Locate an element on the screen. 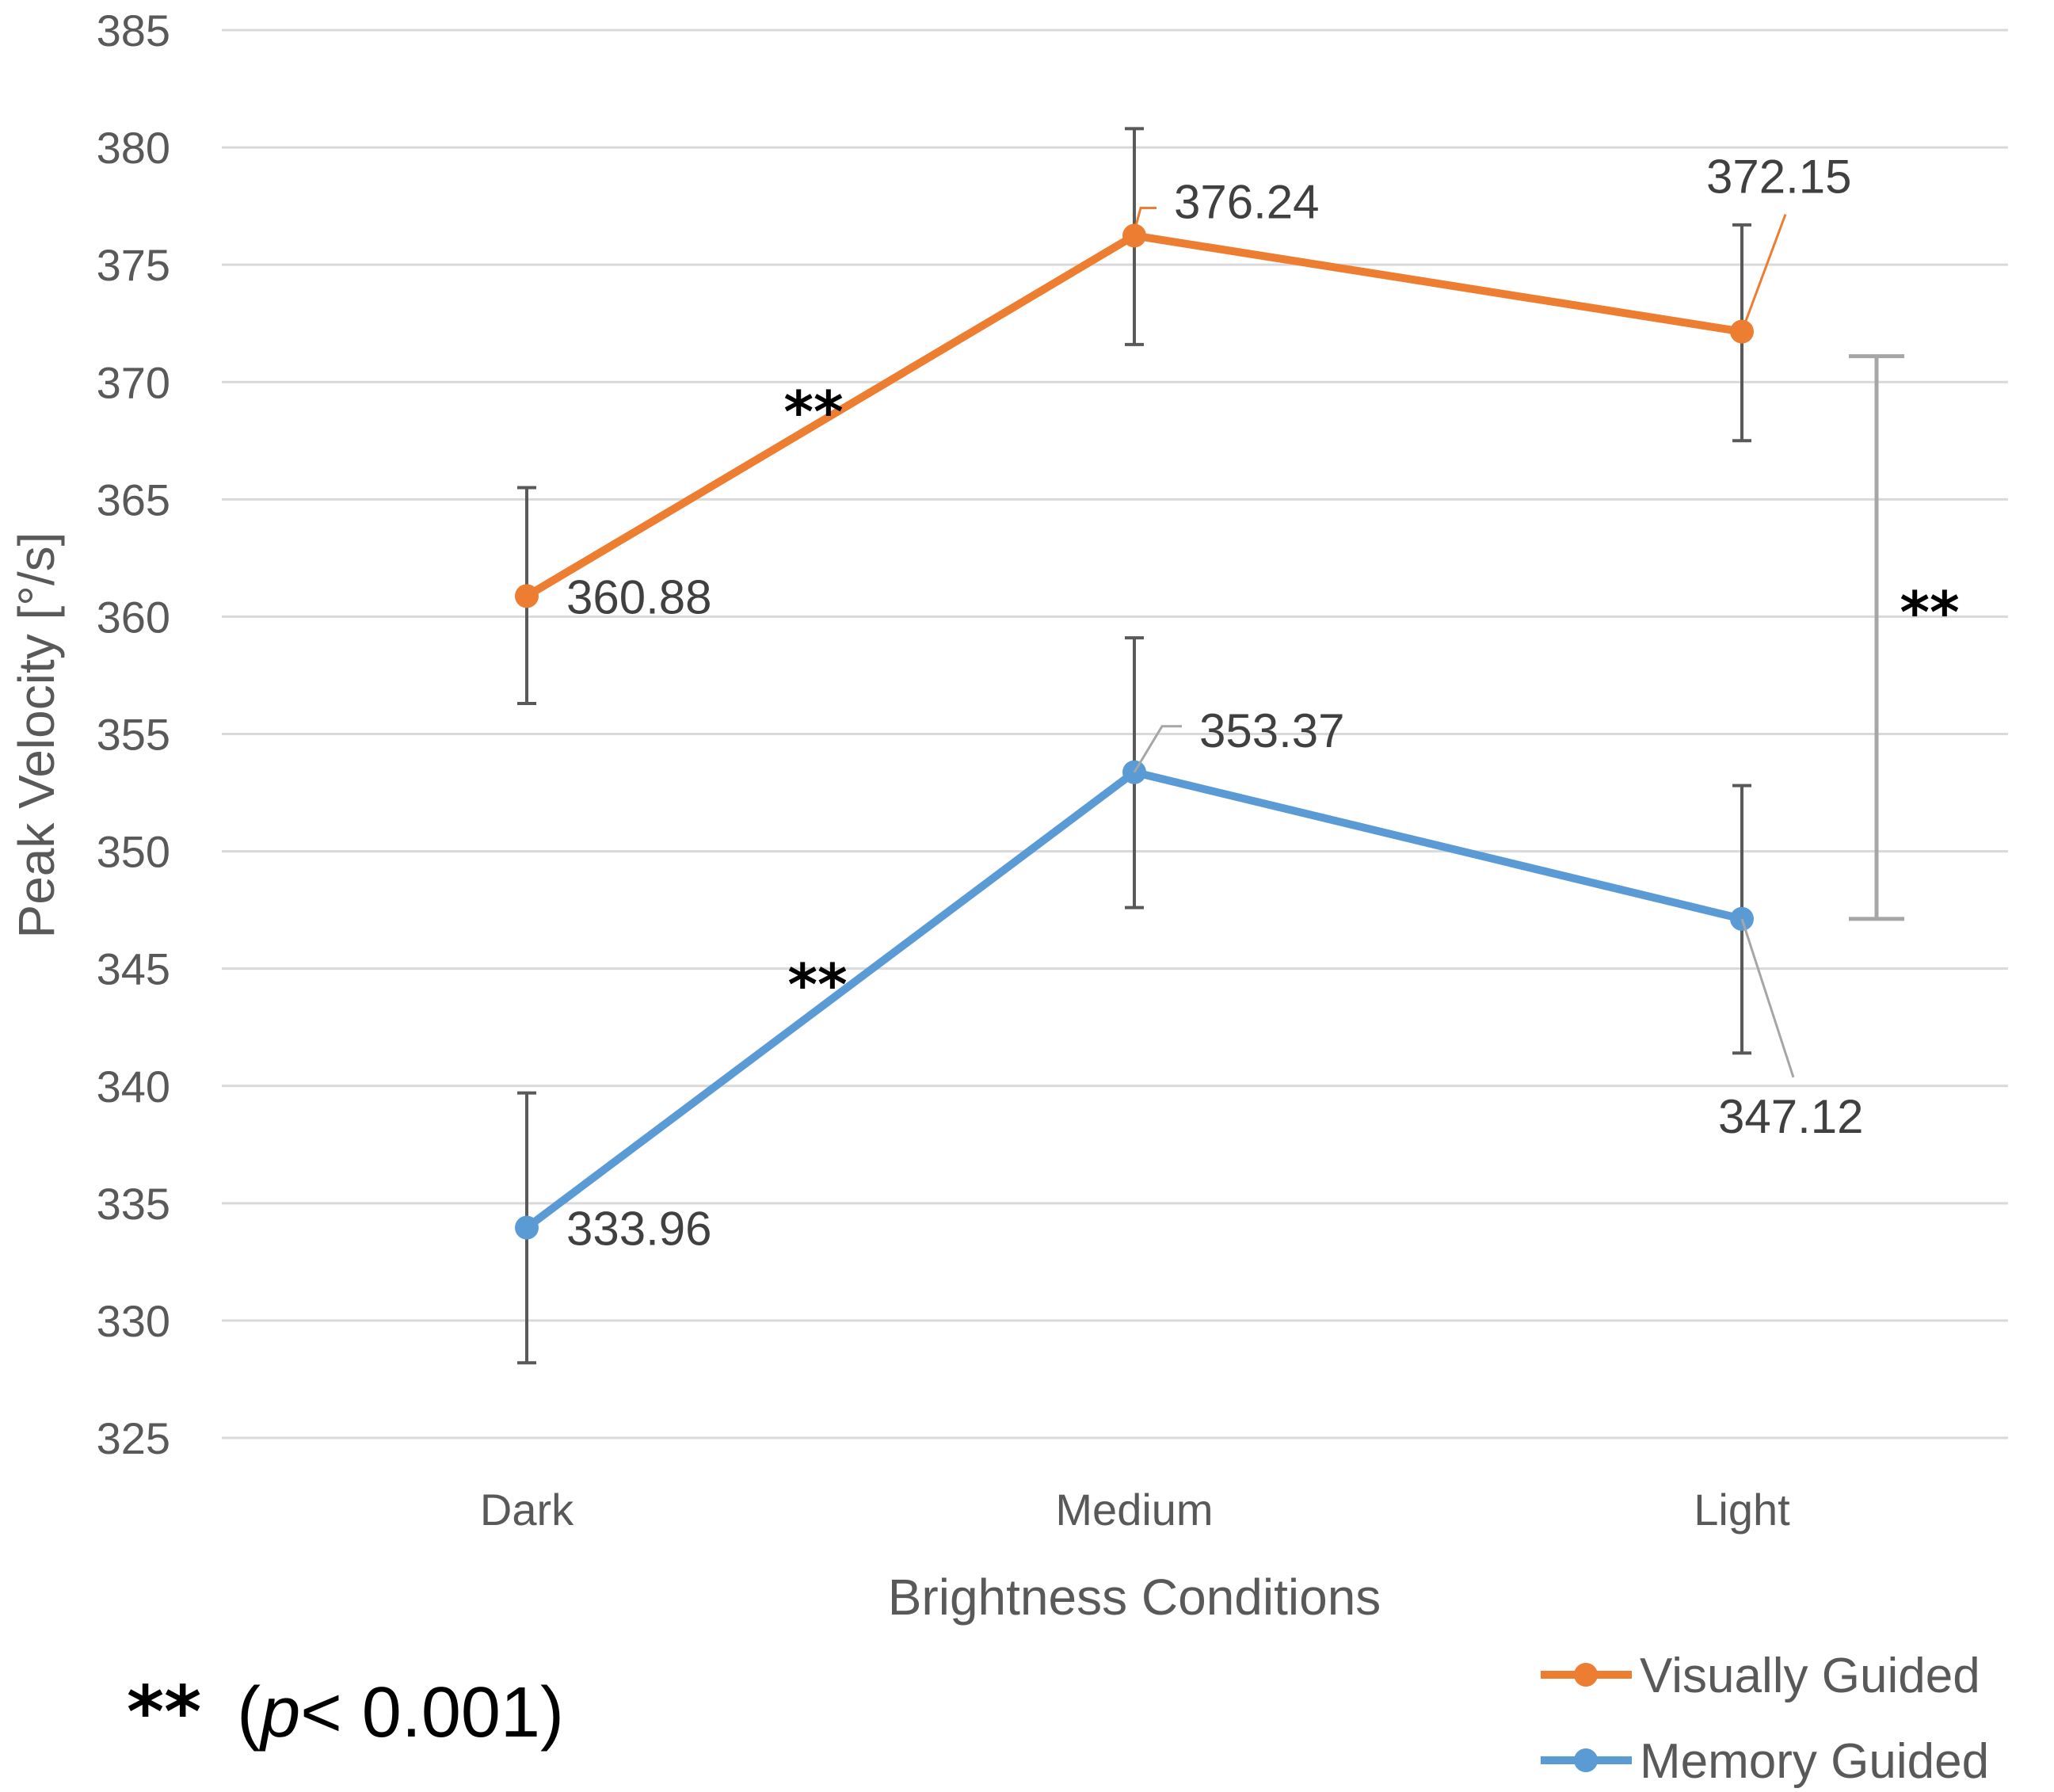  data-label: 372.15 is located at coordinates (1779, 177).